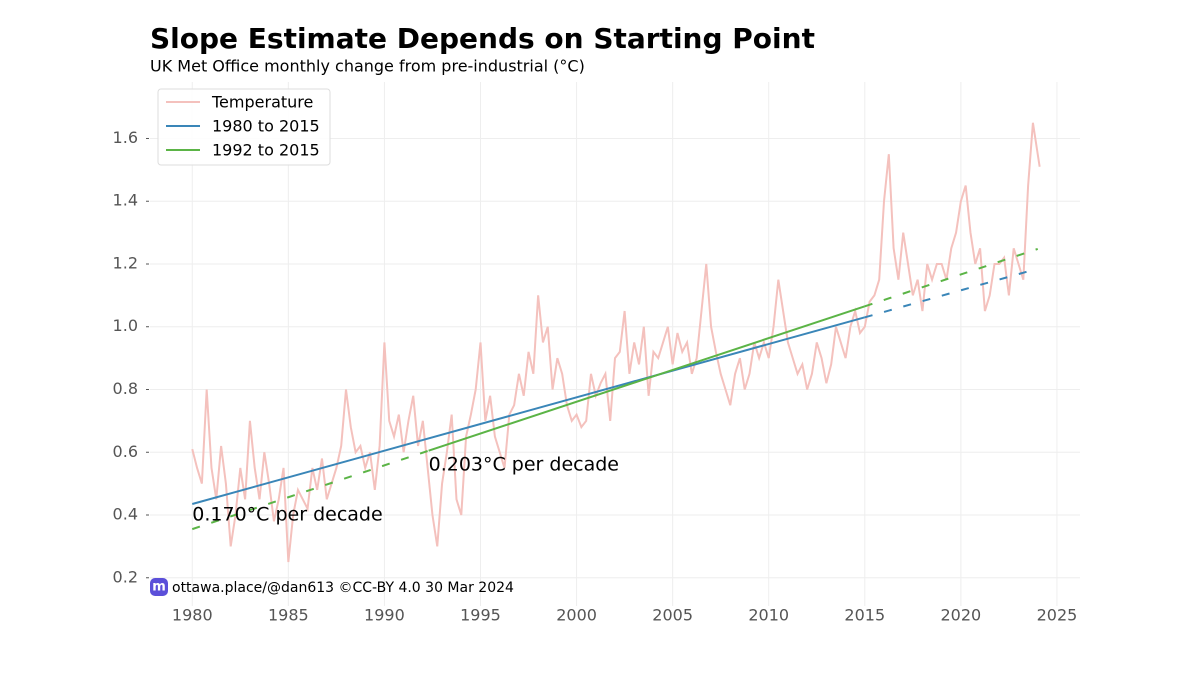  Describe the element at coordinates (287, 515) in the screenshot. I see `annotation: 0.170°C per decade` at that location.